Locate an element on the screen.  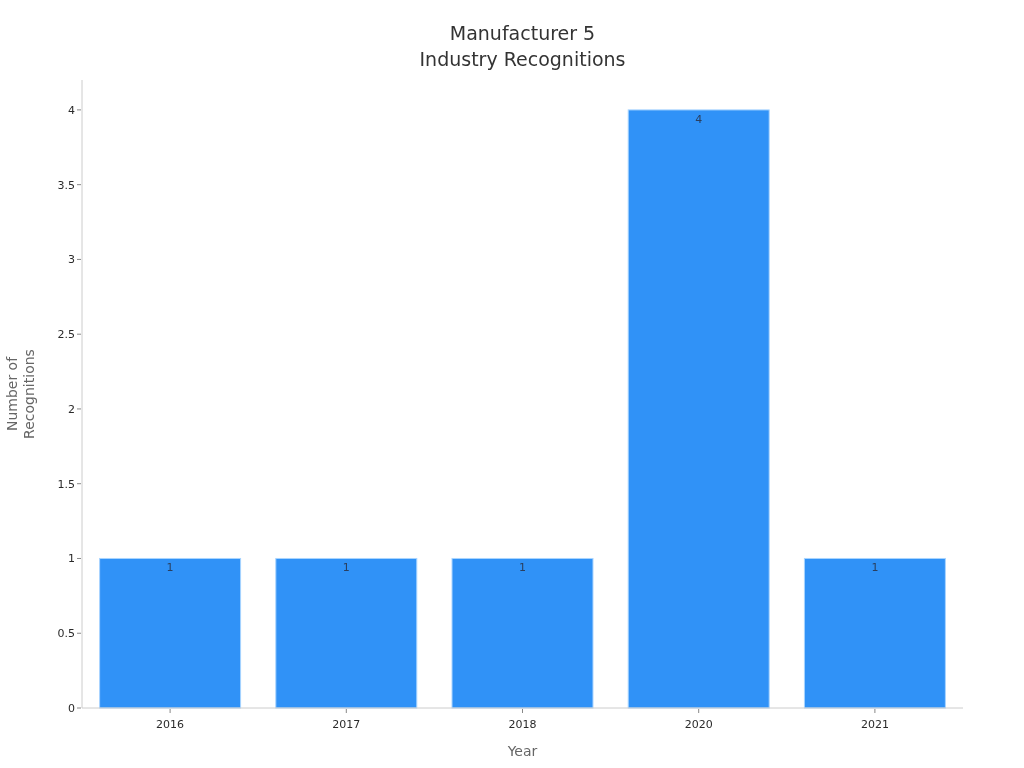
chart-title: Manufacturer 5 Industry Recognitions is located at coordinates (522, 46).